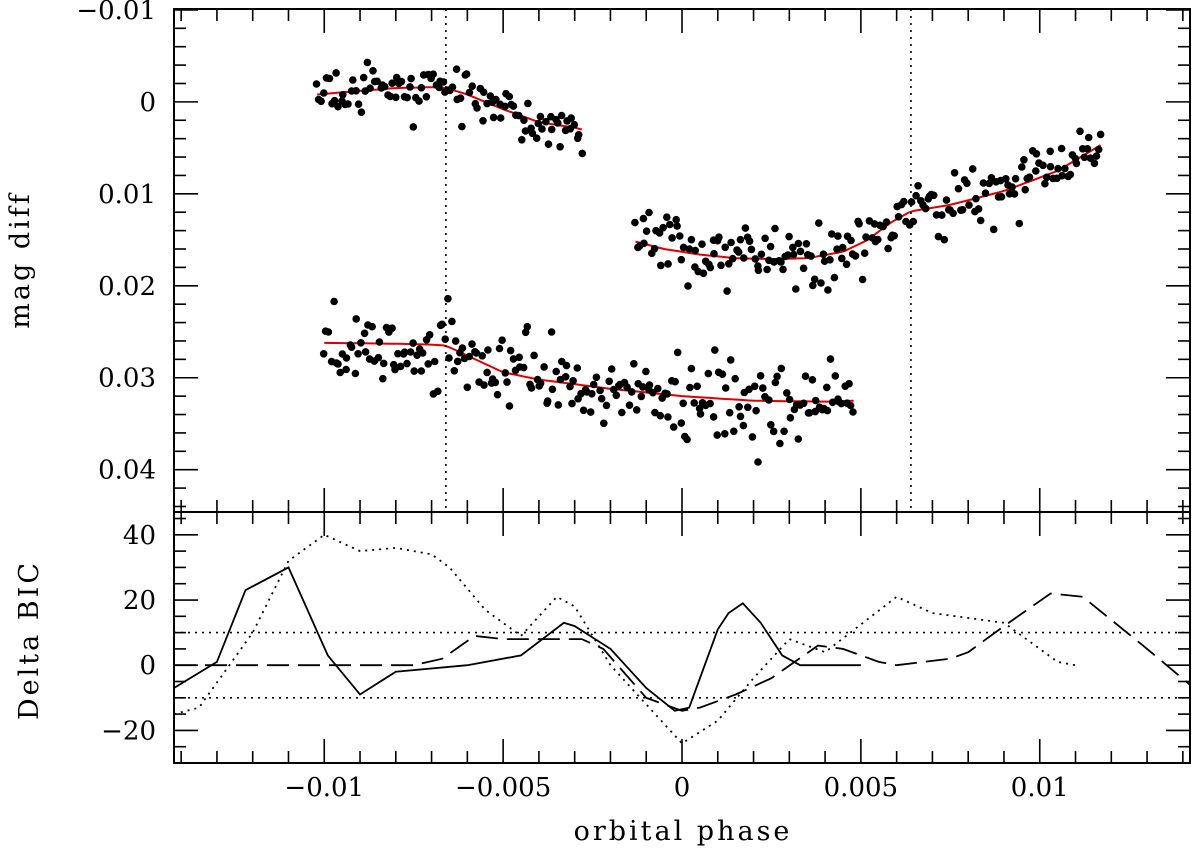 Image resolution: width=1200 pixels, height=849 pixels. Describe the element at coordinates (868, 202) in the screenshot. I see `fit-curve` at that location.